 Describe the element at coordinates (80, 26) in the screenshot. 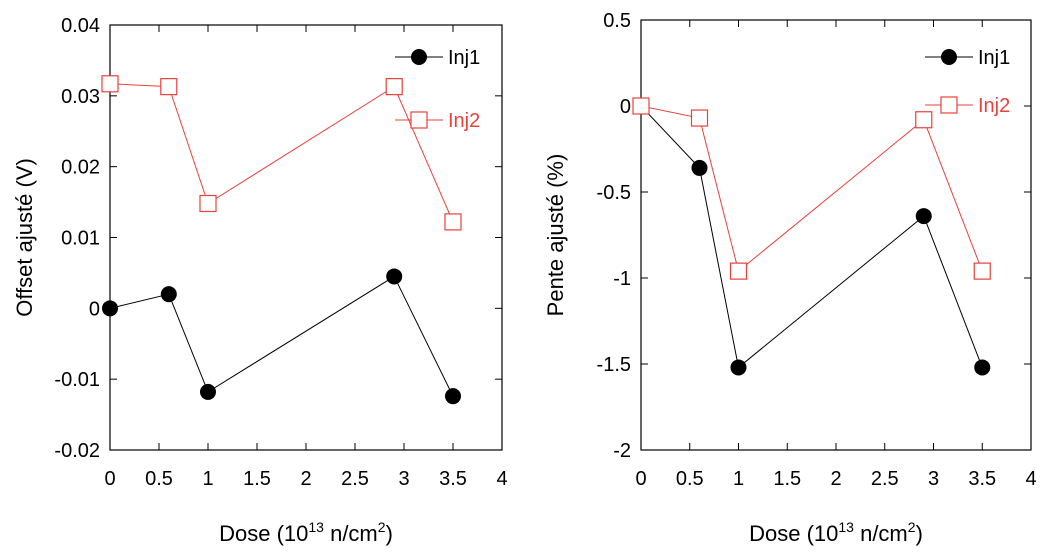

I see `y-tick-label: 0.04` at that location.